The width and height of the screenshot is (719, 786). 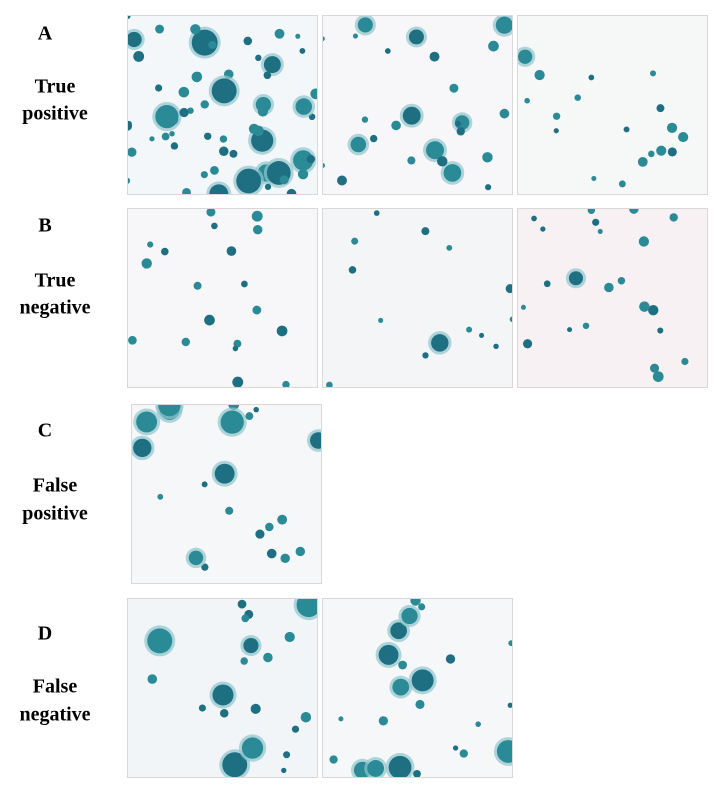 I want to click on panel-label: negative, so click(x=54, y=308).